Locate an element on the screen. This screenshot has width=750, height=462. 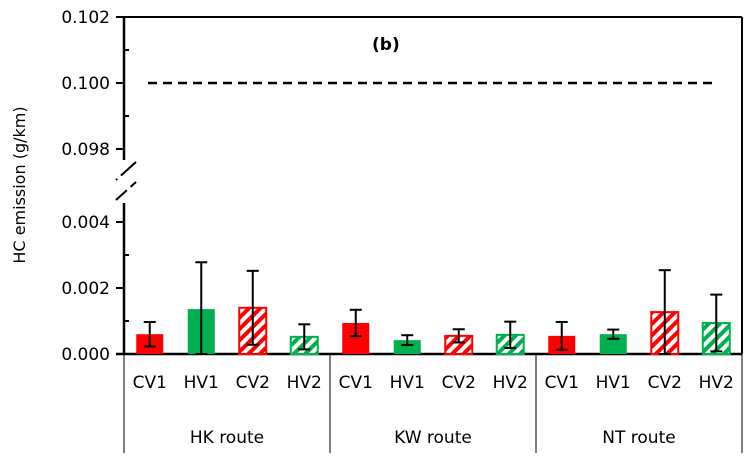
bar-nt-hv1 is located at coordinates (613, 344).